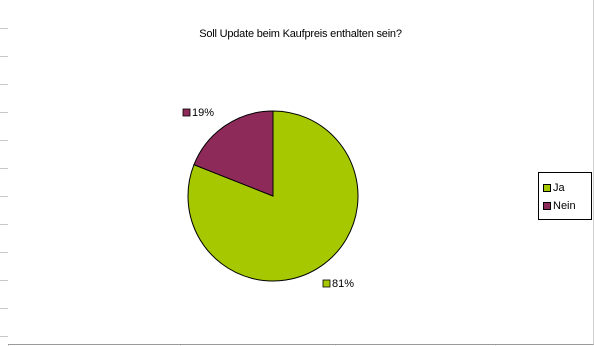  What do you see at coordinates (559, 188) in the screenshot?
I see `legend-label-ja: Ja` at bounding box center [559, 188].